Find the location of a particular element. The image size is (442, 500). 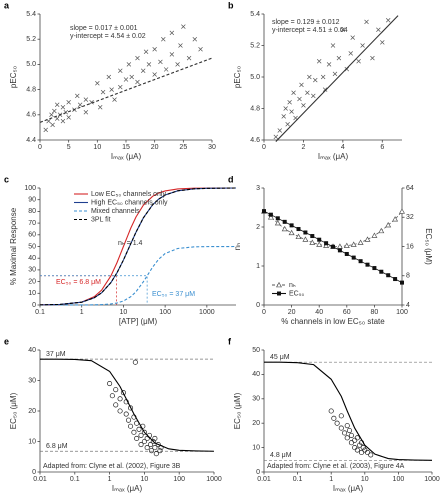

y-tick-label: 100 is located at coordinates (30, 188).